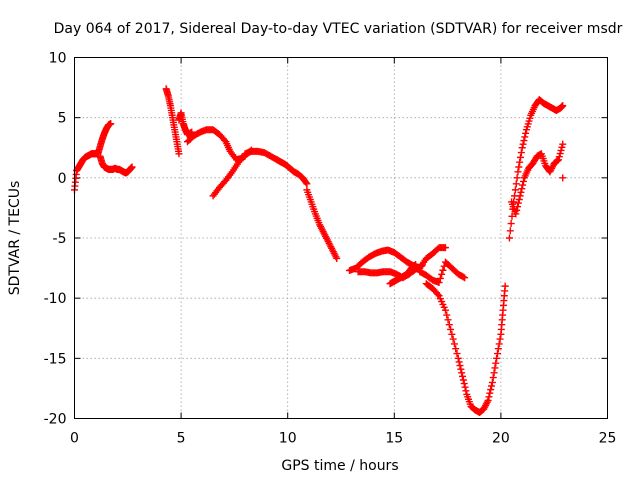  What do you see at coordinates (55, 299) in the screenshot?
I see `y-tick-label: -10` at bounding box center [55, 299].